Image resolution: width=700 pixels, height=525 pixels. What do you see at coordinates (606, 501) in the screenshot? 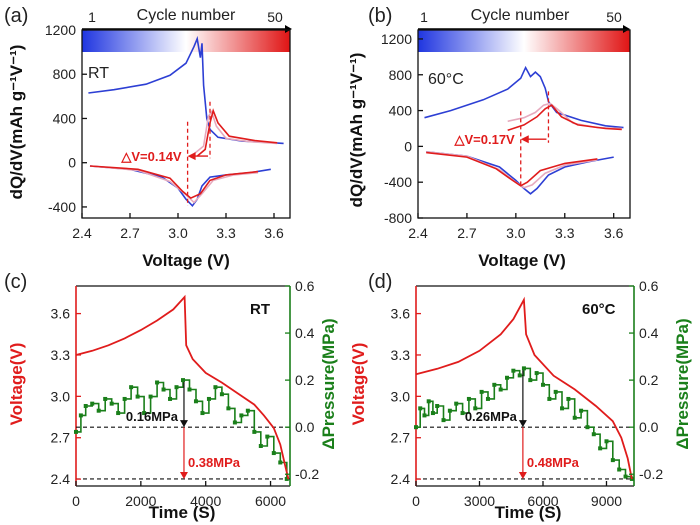
I see `panel-d-xtick-label: 9000` at bounding box center [606, 501].